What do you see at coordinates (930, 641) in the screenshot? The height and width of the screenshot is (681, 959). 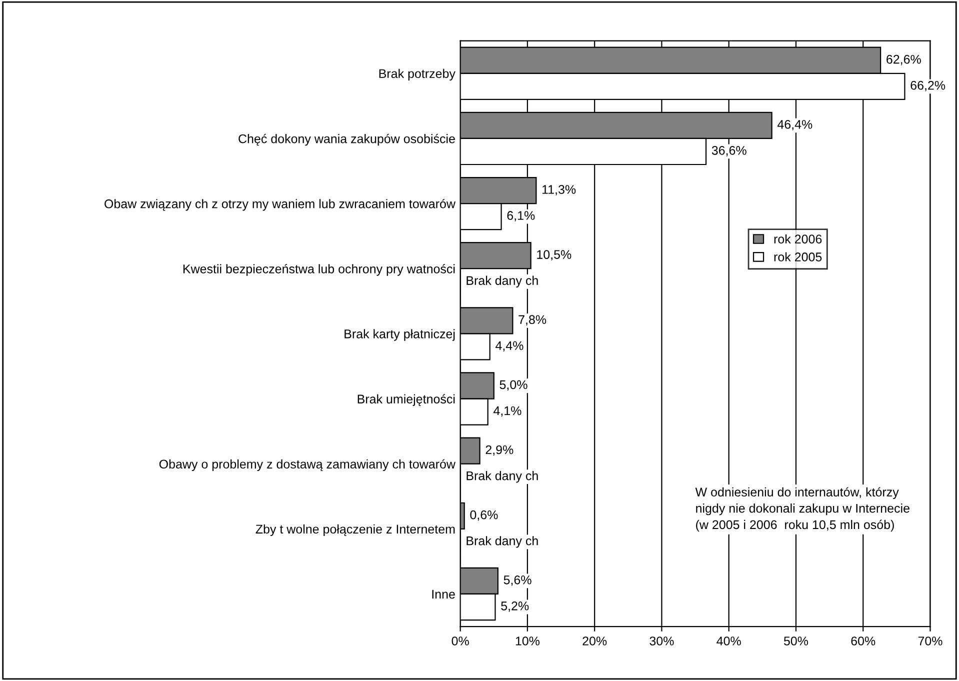 I see `x-tick-label: 70%` at bounding box center [930, 641].